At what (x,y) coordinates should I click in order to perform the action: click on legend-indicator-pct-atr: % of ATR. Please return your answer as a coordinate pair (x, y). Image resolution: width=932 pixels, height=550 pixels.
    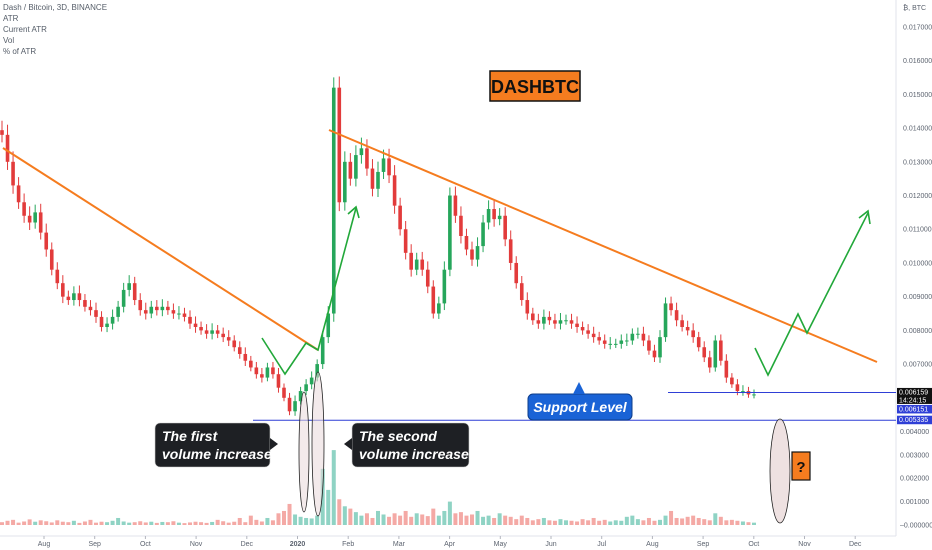
    Looking at the image, I should click on (19, 51).